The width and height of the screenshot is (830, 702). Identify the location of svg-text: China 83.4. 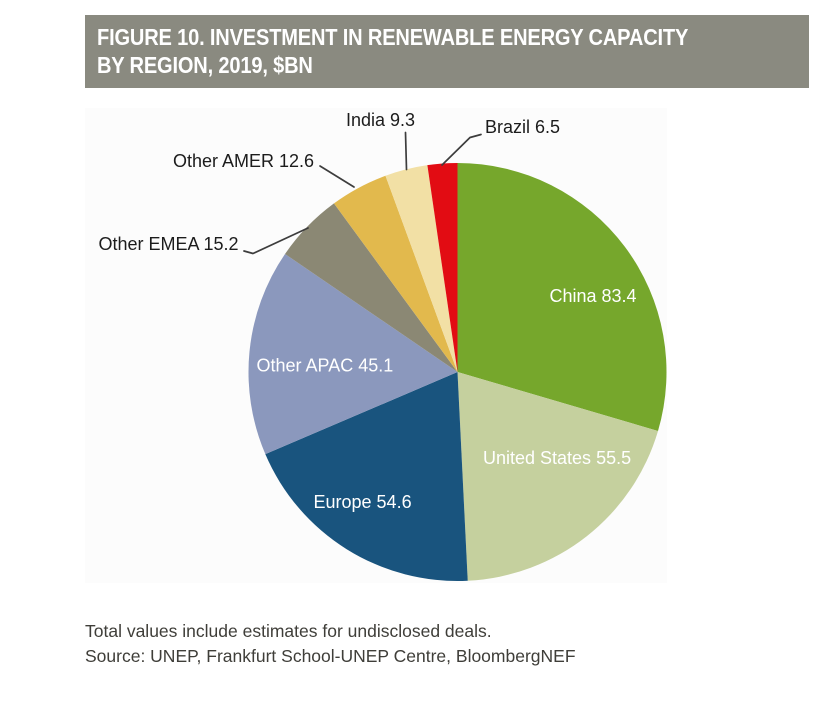
(593, 296).